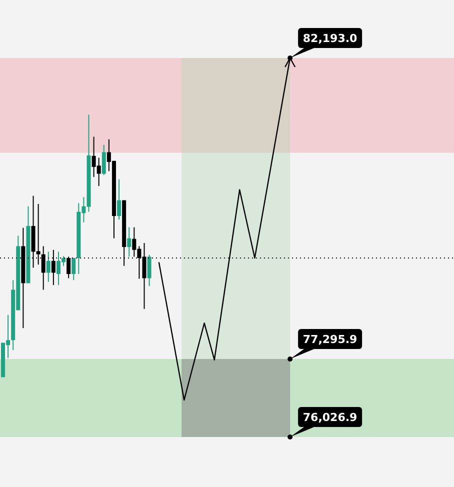  Describe the element at coordinates (330, 339) in the screenshot. I see `annotation: 77,295.9` at that location.